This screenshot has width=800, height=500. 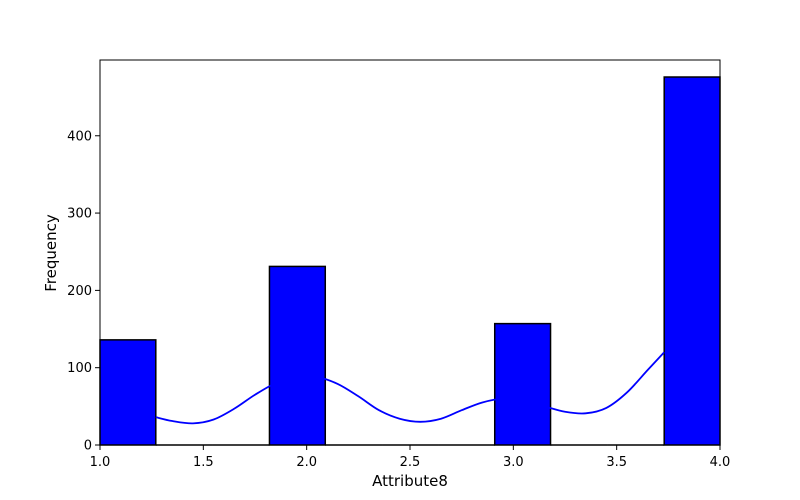 What do you see at coordinates (79, 136) in the screenshot?
I see `y-tick-label: 400` at bounding box center [79, 136].